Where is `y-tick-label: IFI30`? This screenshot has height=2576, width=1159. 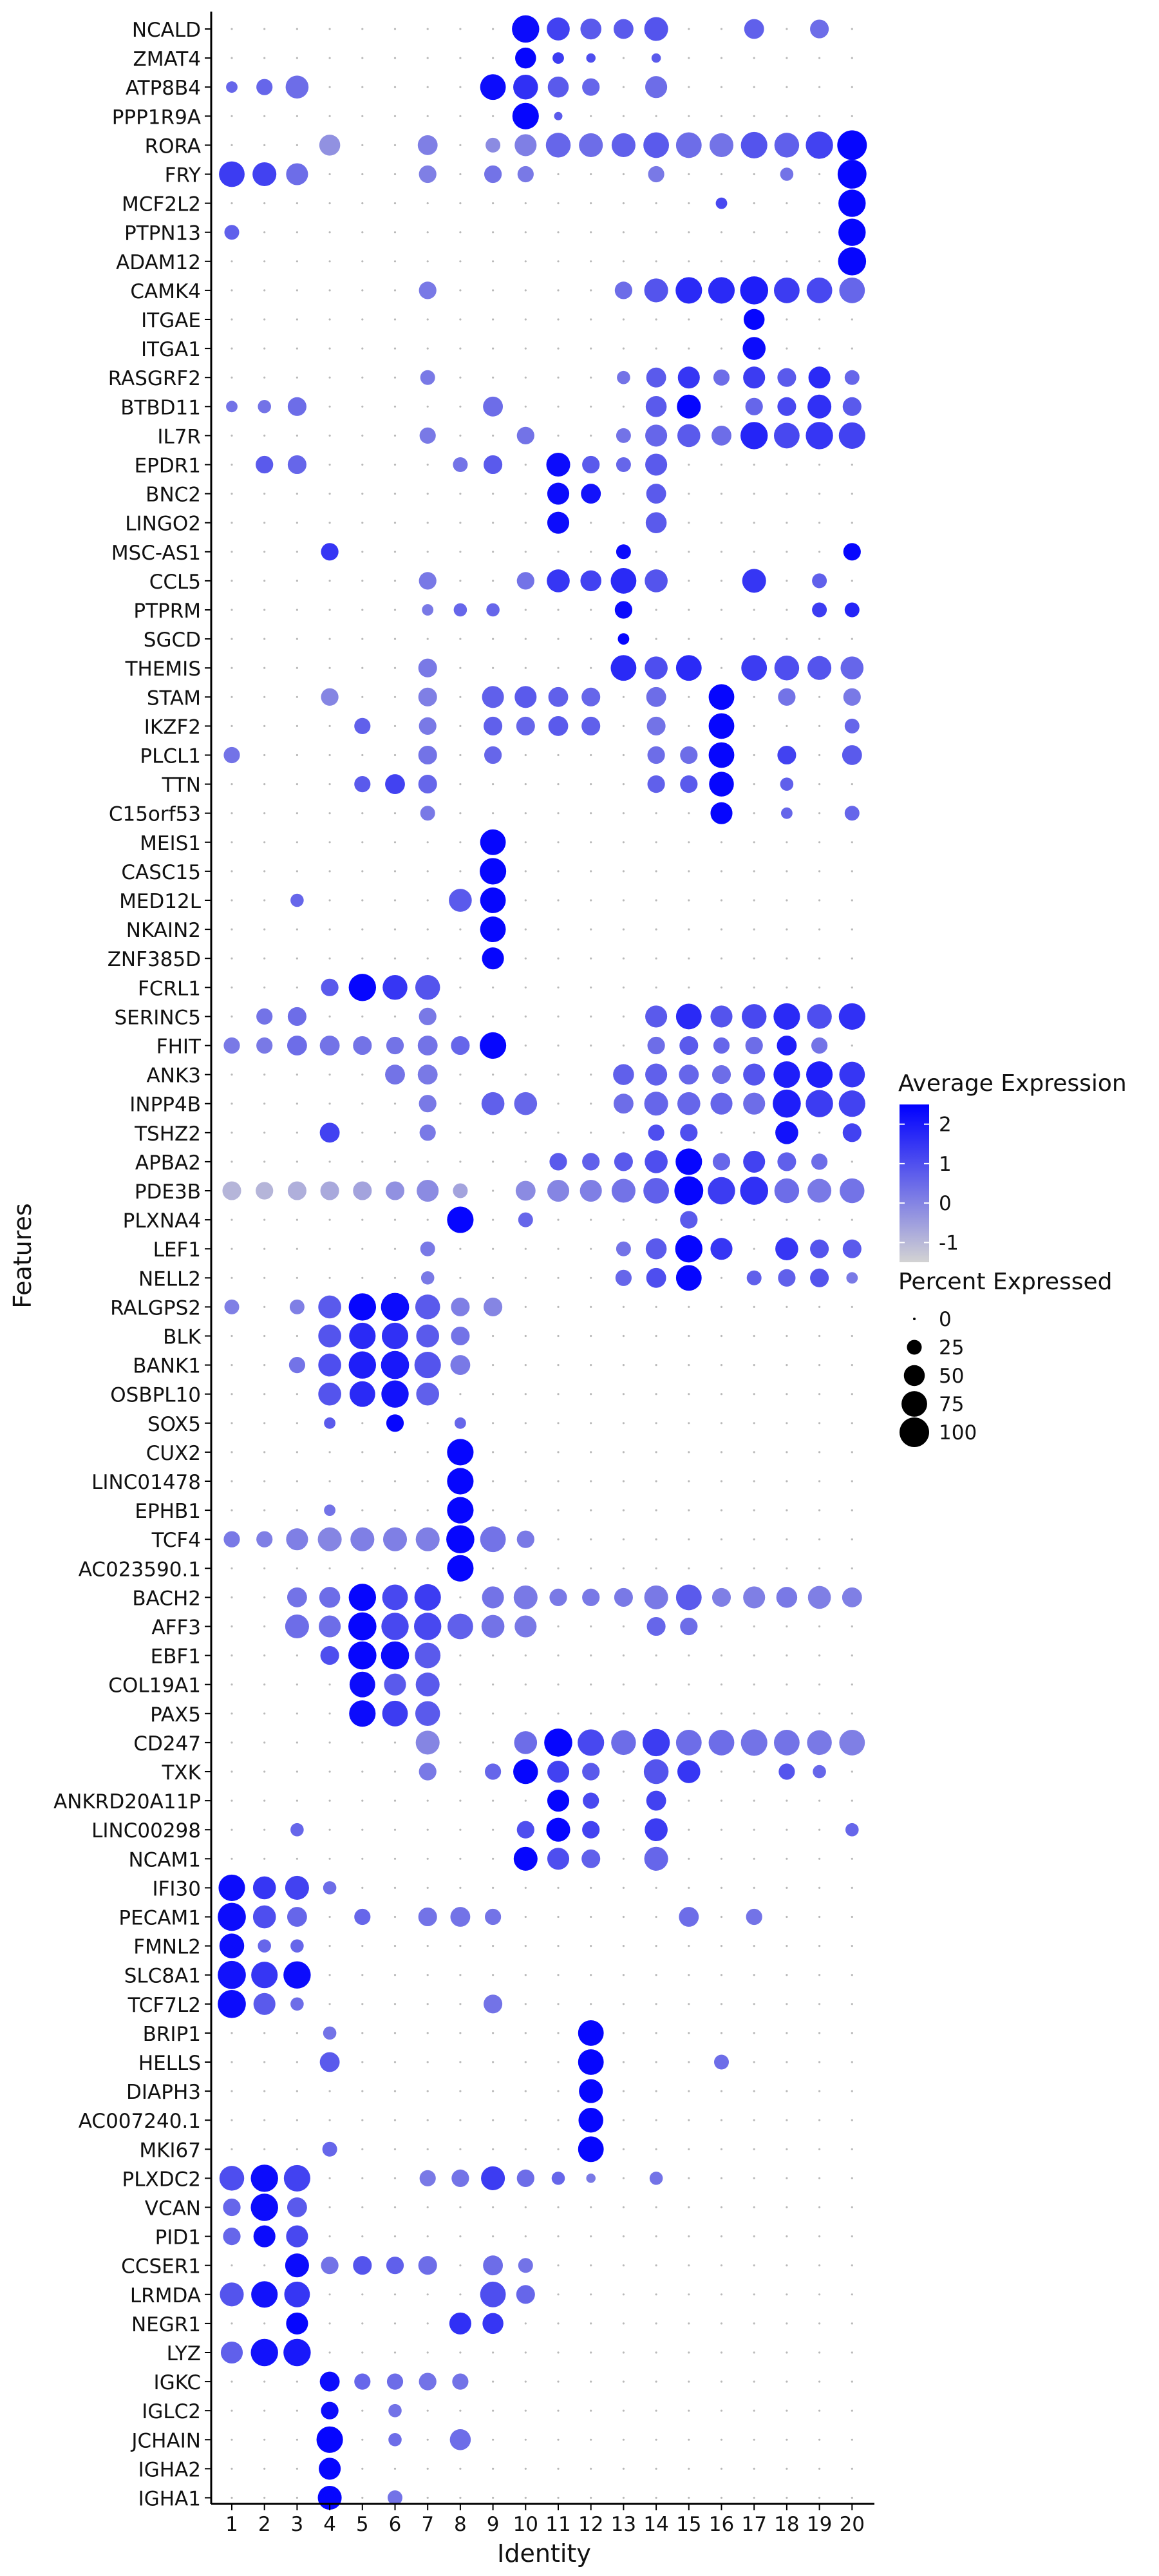 y-tick-label: IFI30 is located at coordinates (176, 1888).